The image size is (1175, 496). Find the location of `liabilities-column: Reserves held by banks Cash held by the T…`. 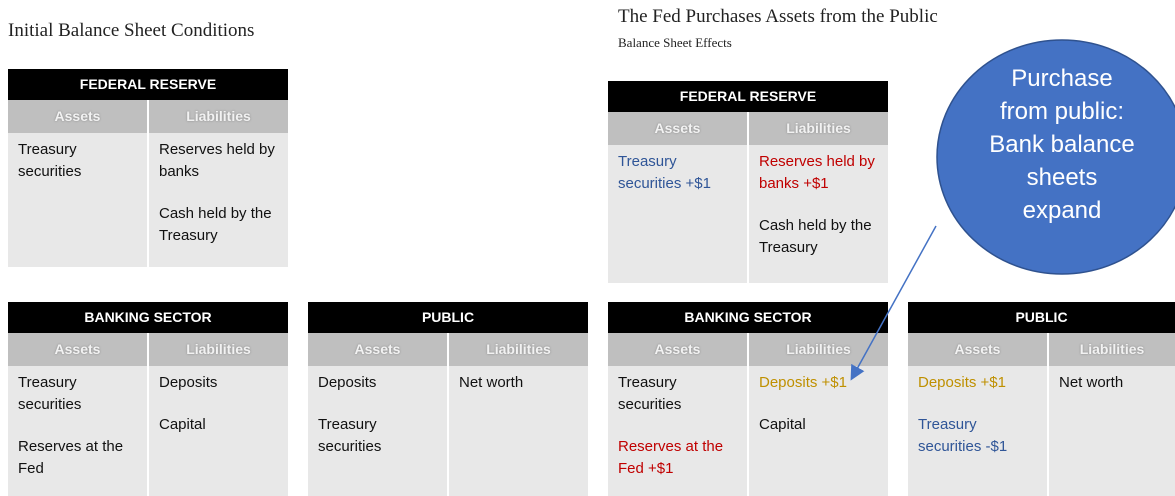

liabilities-column: Reserves held by banks Cash held by the T… is located at coordinates (218, 200).